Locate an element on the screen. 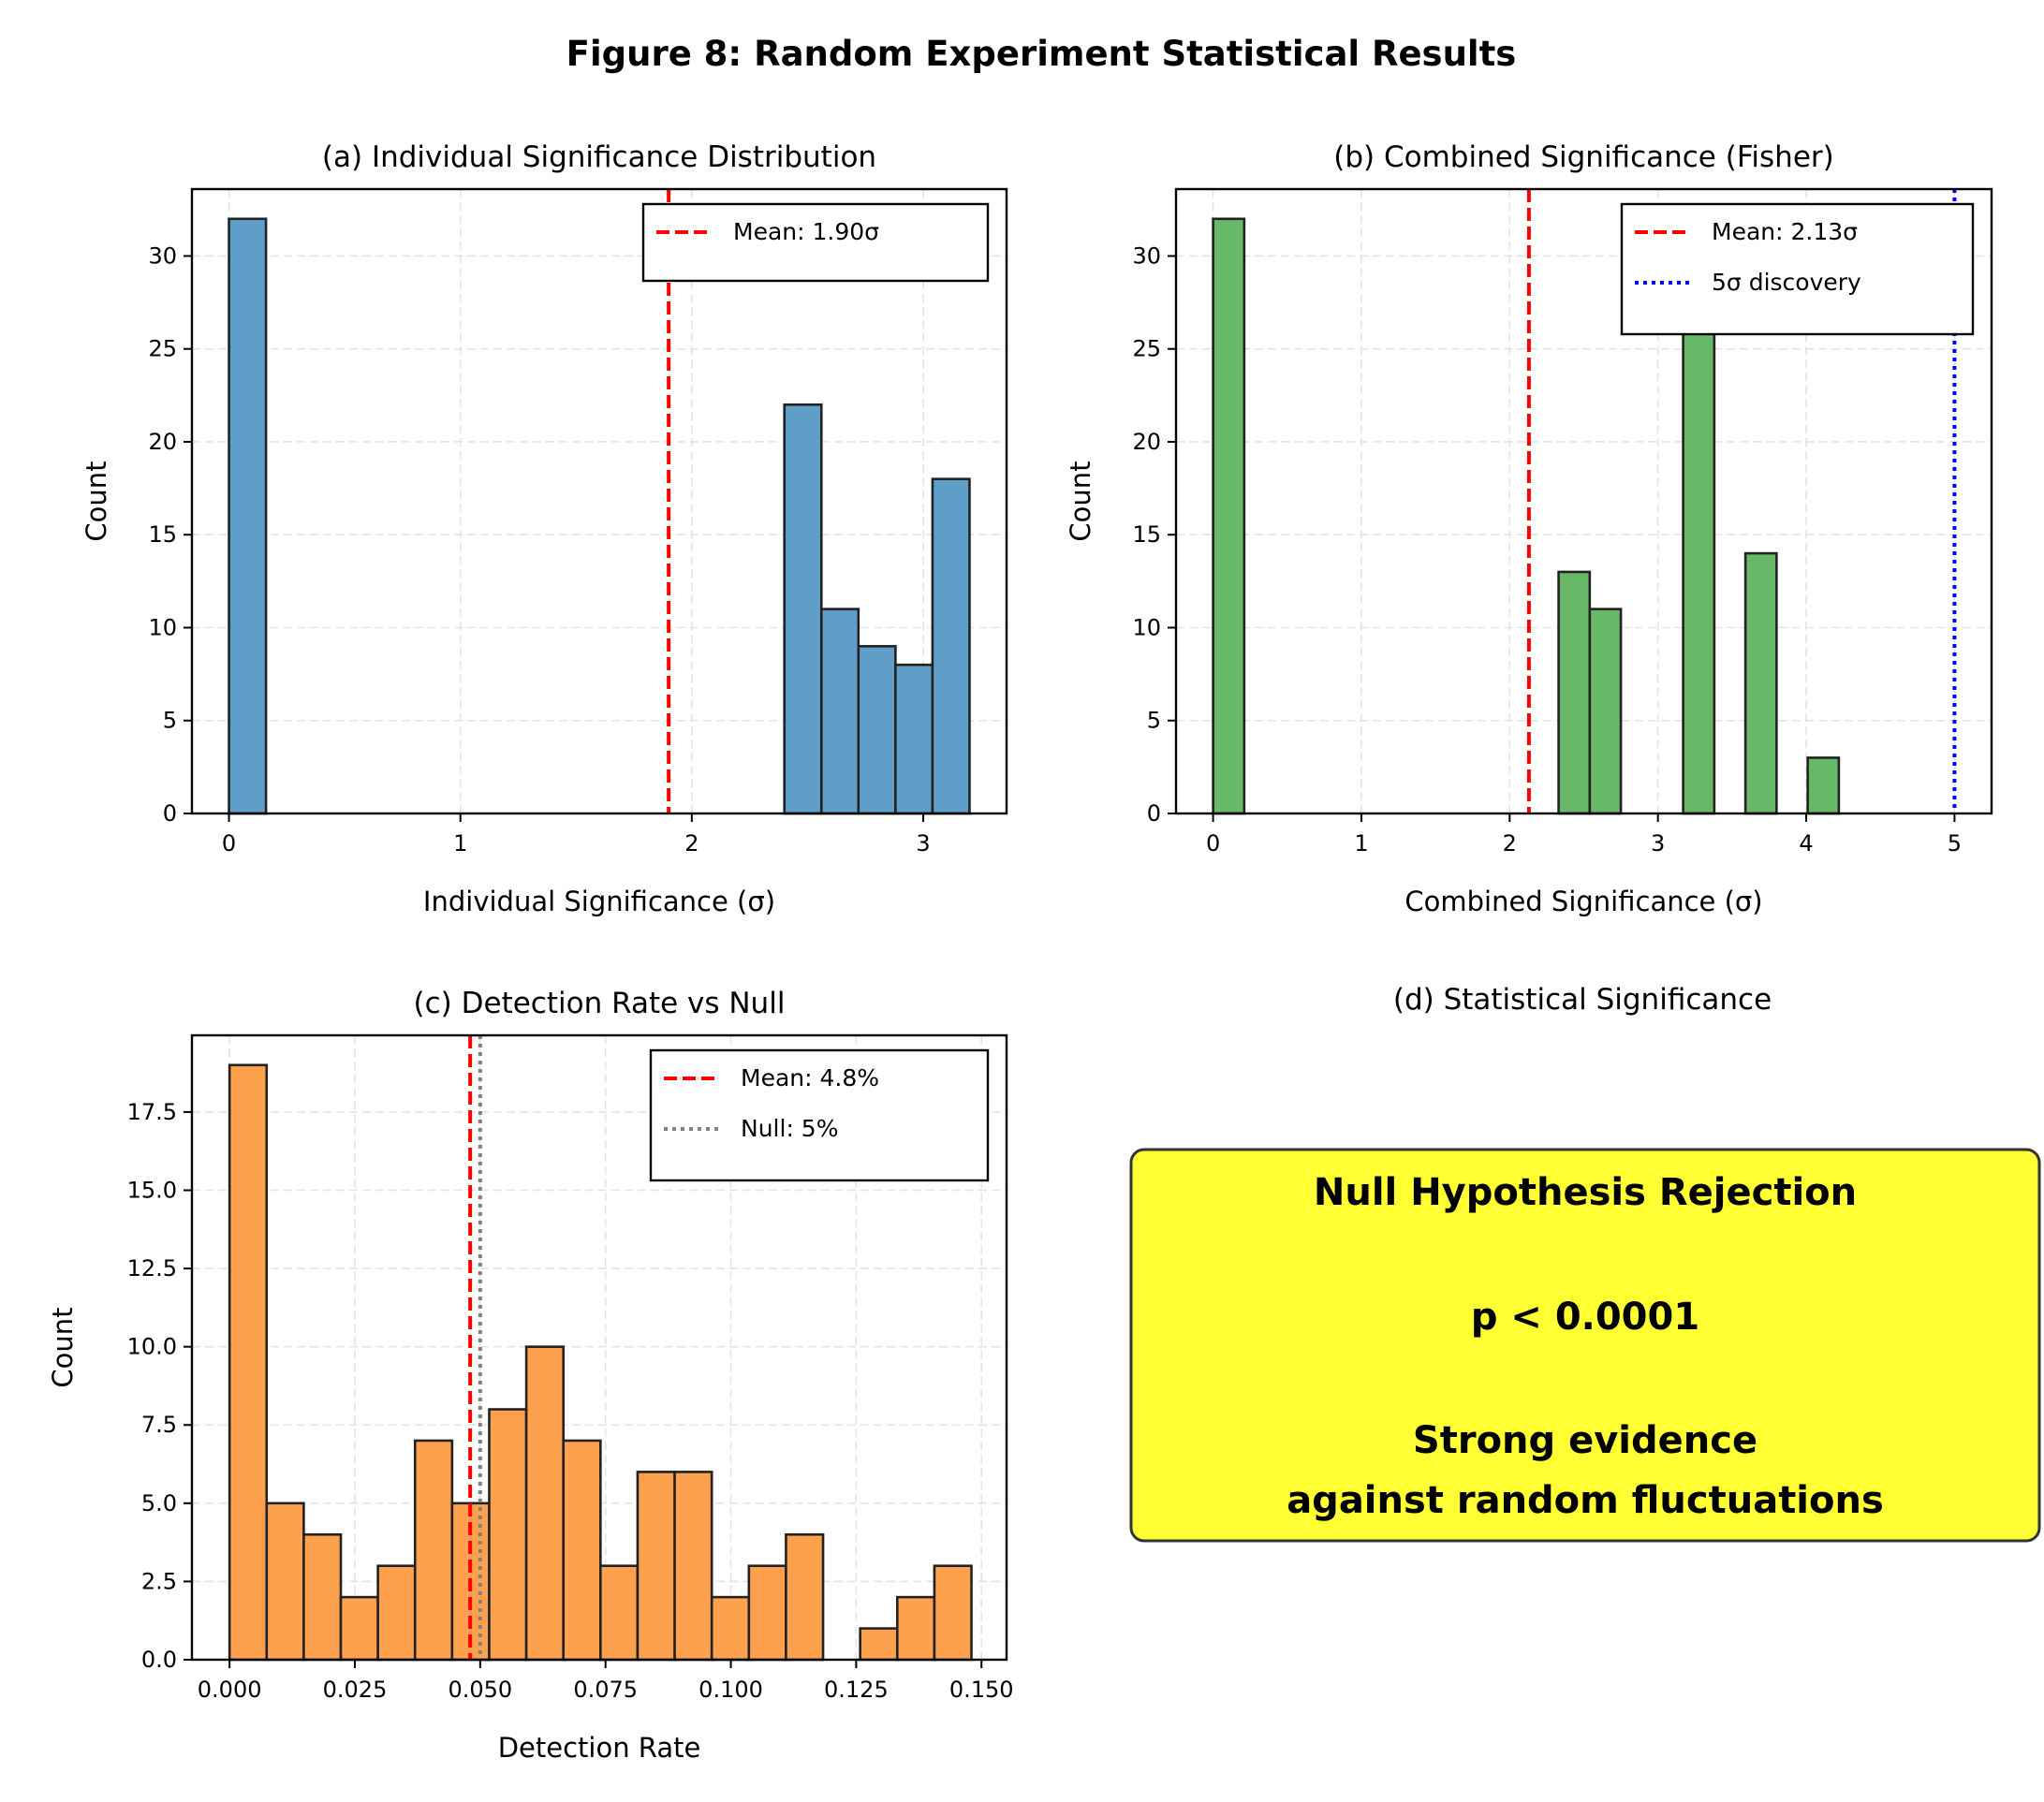  x-tick-label: 0.025 is located at coordinates (355, 1690).